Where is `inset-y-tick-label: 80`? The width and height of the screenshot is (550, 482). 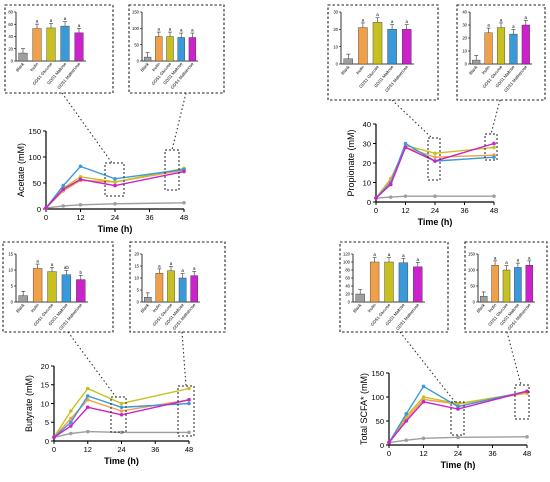 inset-y-tick-label: 80 is located at coordinates (10, 12).